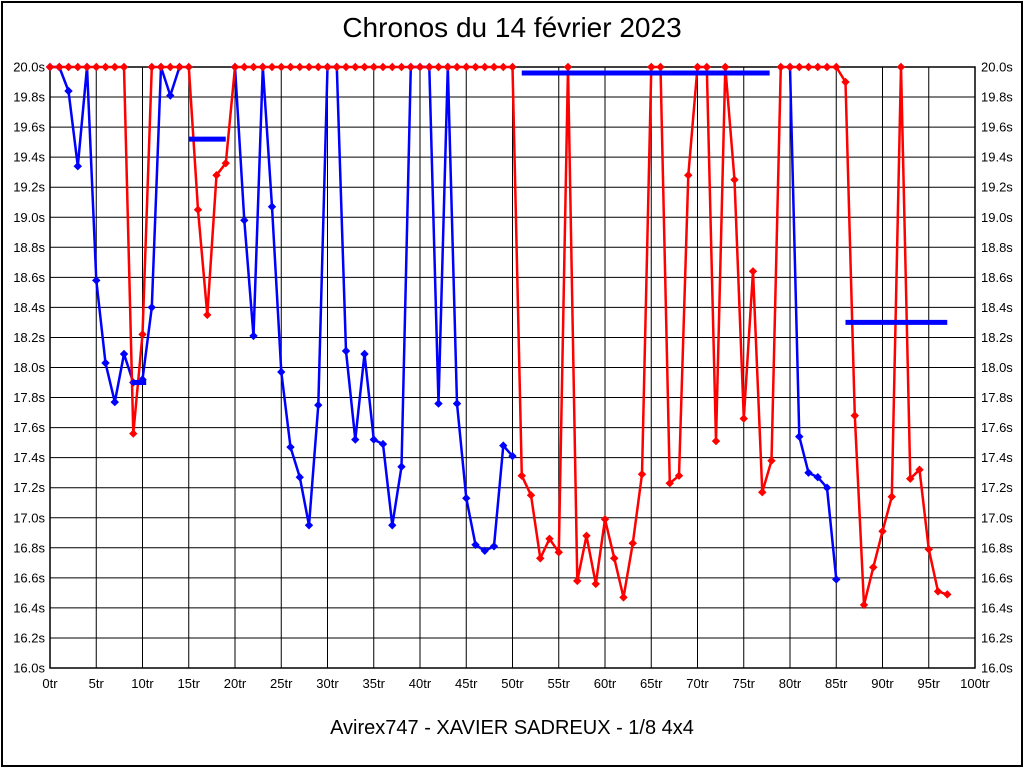  I want to click on x-tick-label: 90tr, so click(882, 683).